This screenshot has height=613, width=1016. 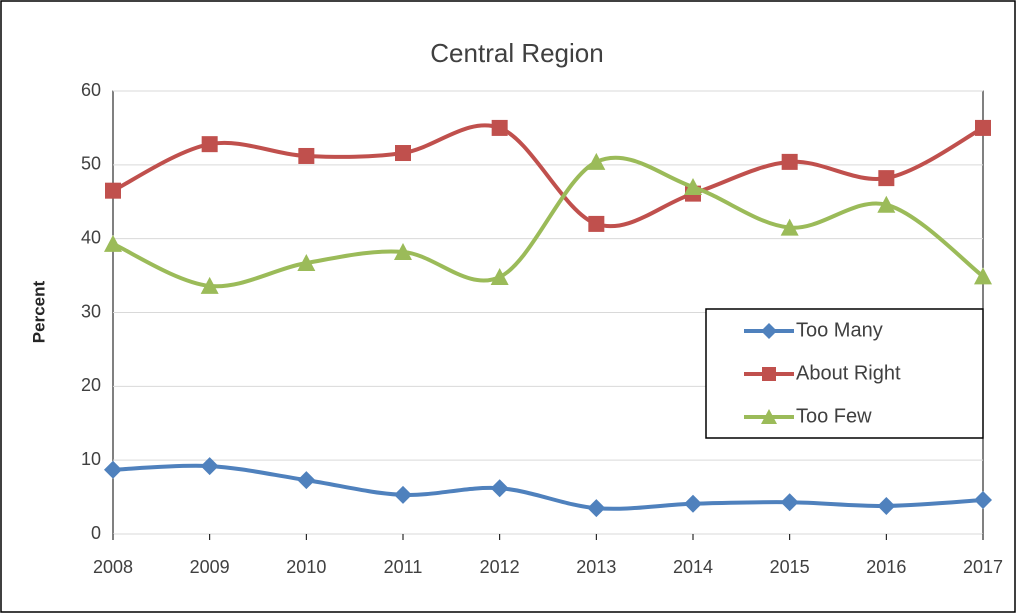 I want to click on y-tick-label: 60, so click(x=91, y=90).